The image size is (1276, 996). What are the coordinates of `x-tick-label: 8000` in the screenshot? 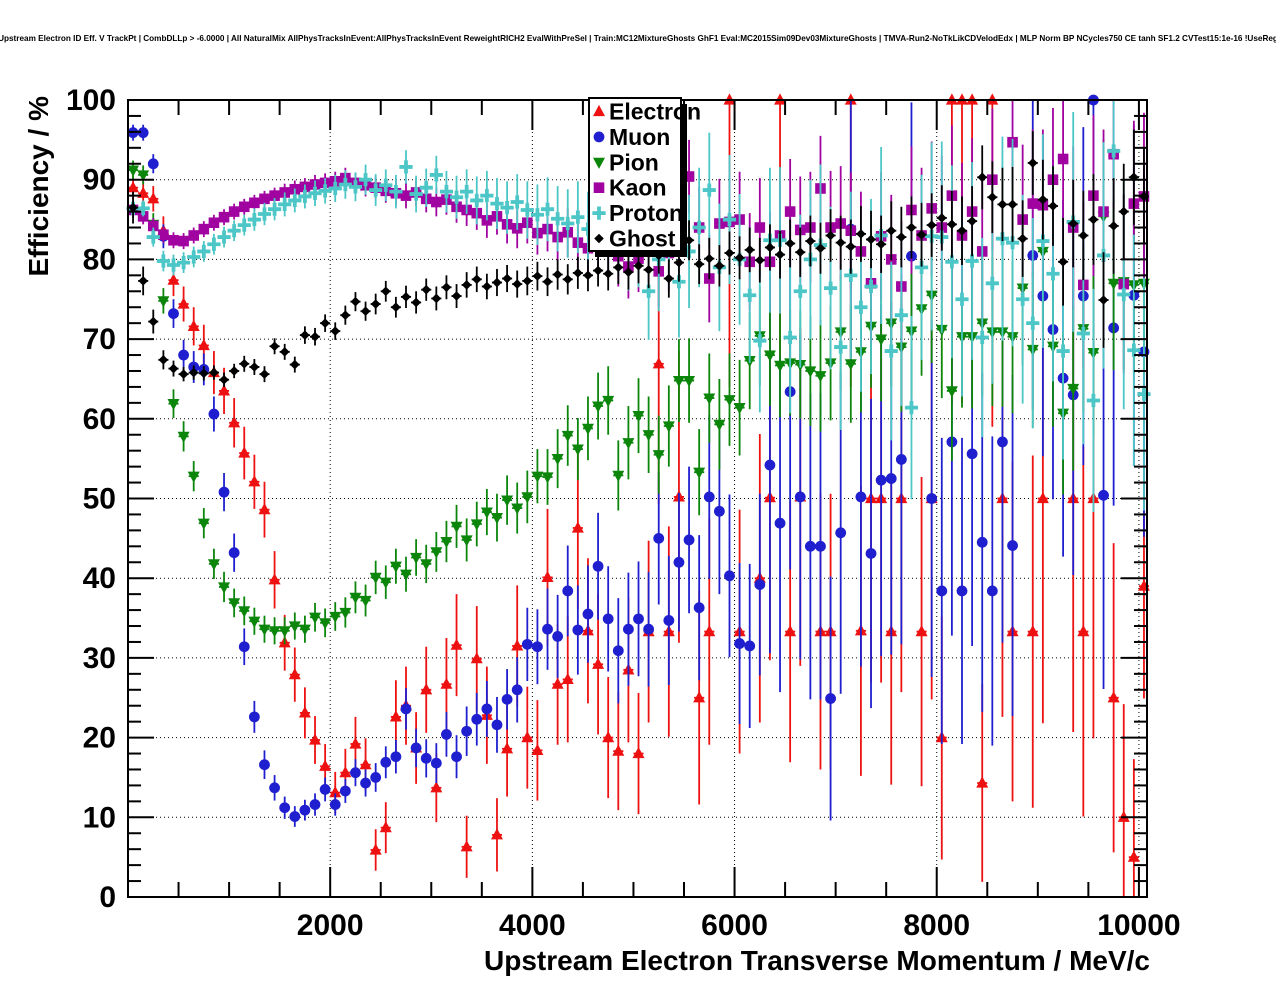 It's located at (936, 925).